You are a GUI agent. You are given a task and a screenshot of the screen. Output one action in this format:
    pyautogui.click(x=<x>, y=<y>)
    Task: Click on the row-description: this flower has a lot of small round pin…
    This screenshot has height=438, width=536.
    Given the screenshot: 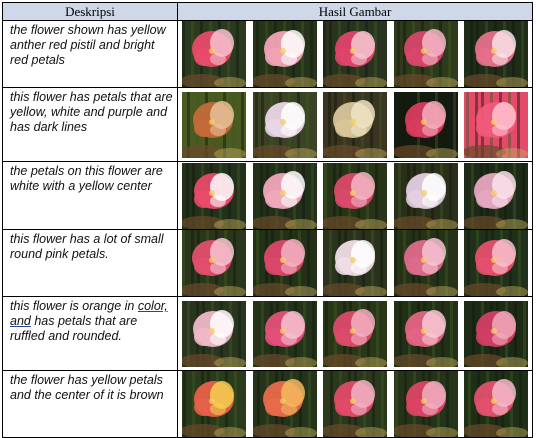 What is the action you would take?
    pyautogui.click(x=90, y=263)
    